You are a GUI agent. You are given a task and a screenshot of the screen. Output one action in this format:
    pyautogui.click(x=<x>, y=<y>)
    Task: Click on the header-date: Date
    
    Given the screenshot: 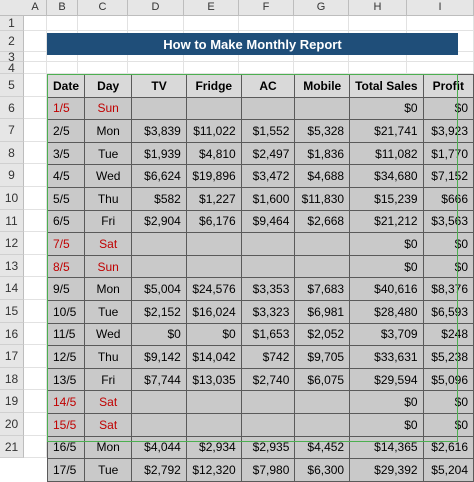 What is the action you would take?
    pyautogui.click(x=66, y=86)
    